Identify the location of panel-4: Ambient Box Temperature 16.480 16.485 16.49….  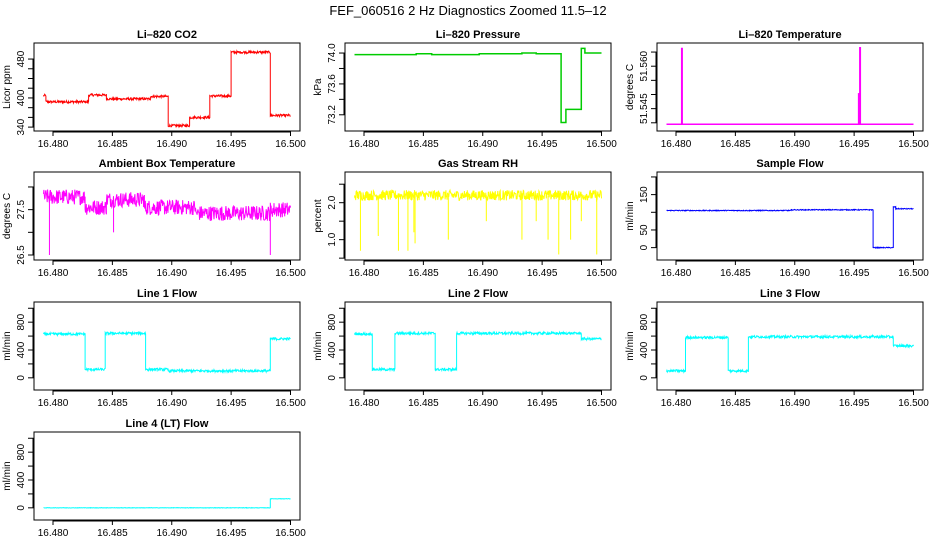
(154, 218).